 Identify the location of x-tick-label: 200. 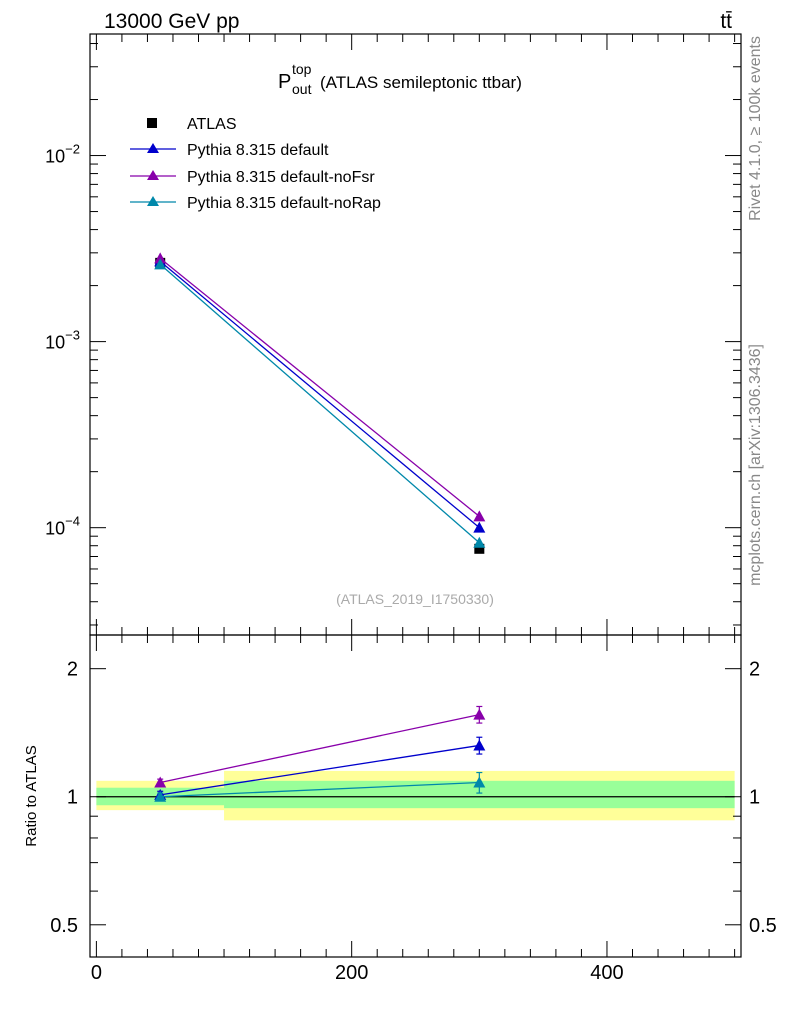
(351, 973).